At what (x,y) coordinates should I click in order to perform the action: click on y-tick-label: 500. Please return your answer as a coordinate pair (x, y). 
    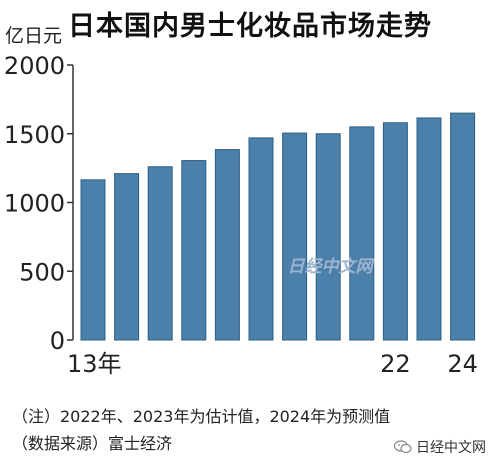
    Looking at the image, I should click on (42, 272).